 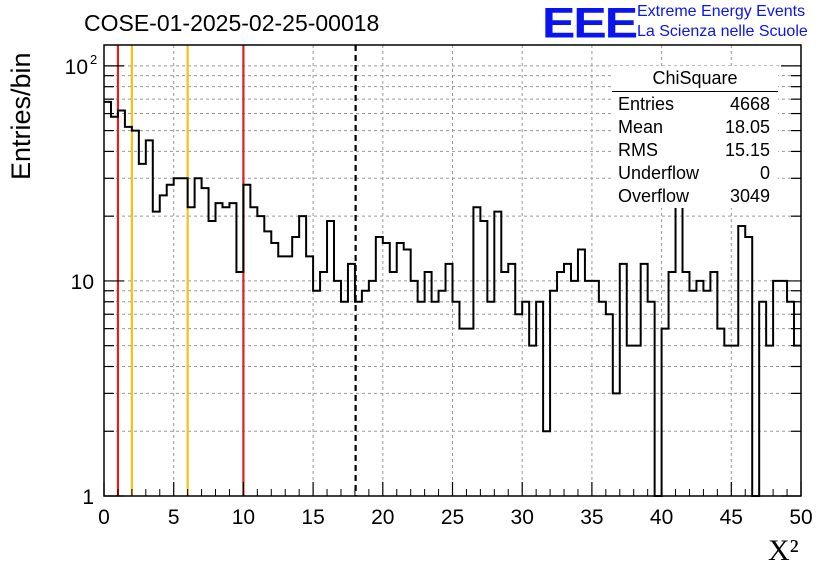 I want to click on stats-label: Overflow, so click(x=654, y=196).